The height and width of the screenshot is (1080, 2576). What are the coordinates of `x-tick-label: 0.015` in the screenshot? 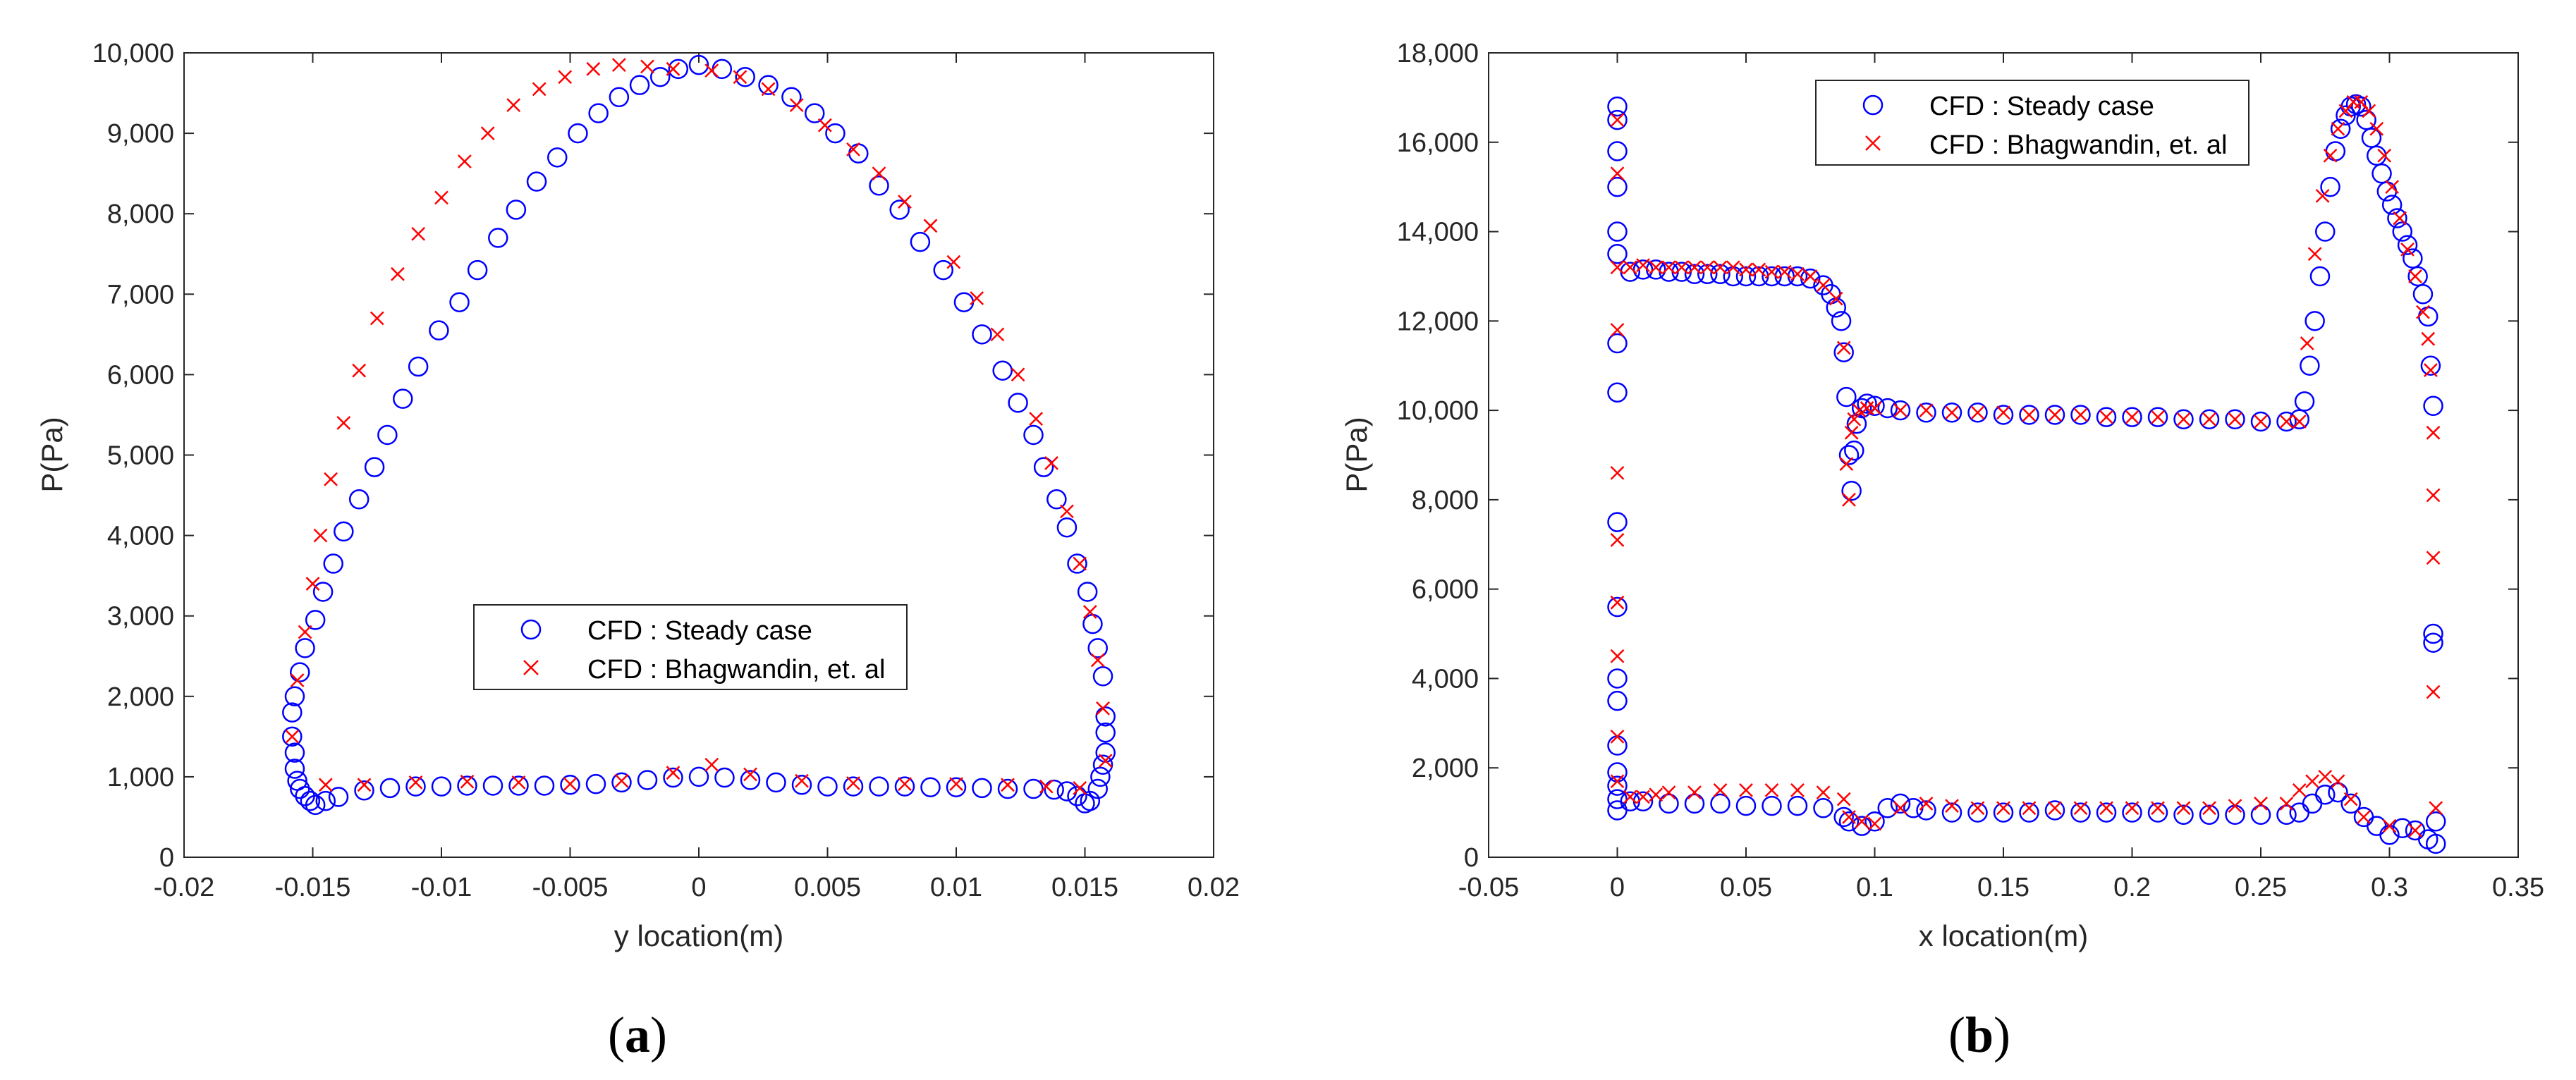 It's located at (1085, 887).